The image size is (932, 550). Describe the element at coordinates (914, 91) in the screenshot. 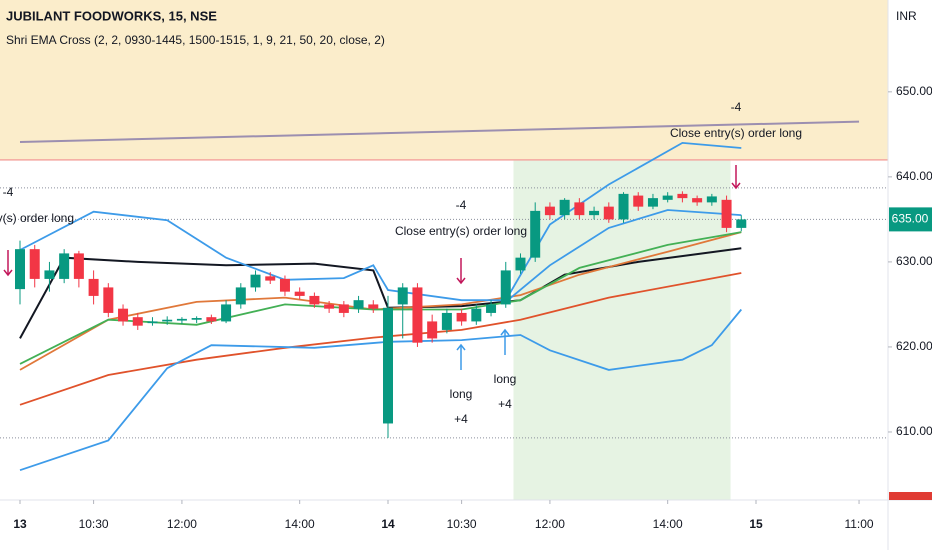

I see `y-tick-label: 650.00` at that location.